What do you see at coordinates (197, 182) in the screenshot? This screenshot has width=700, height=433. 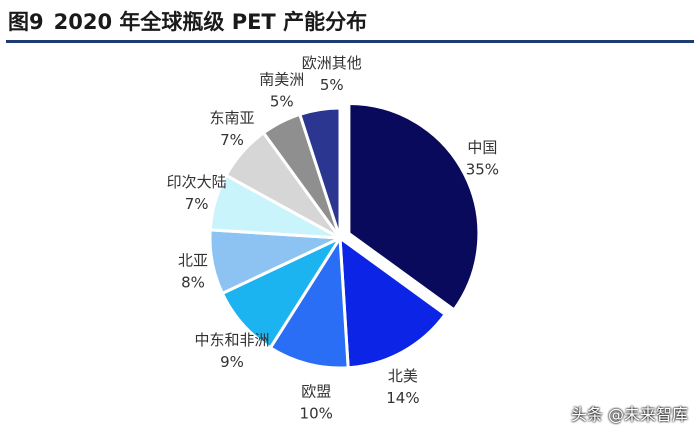 I see `slice-label-5: 印次大陆` at bounding box center [197, 182].